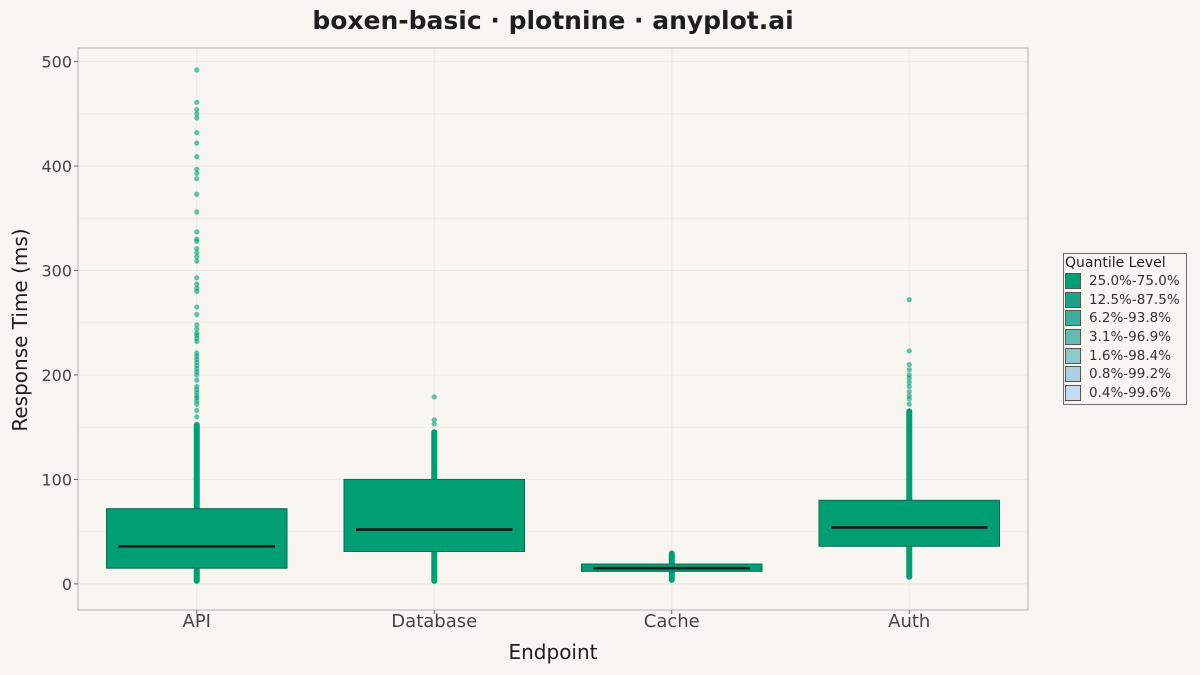  I want to click on legend-item: 0.8%-99.2%, so click(1125, 374).